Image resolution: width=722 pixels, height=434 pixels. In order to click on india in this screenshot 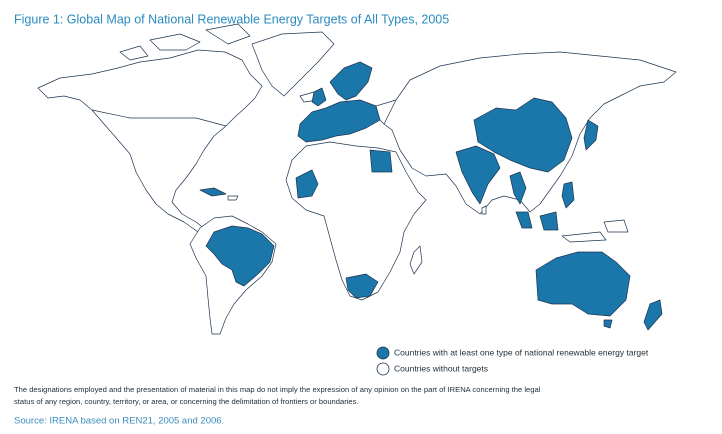, I will do `click(478, 175)`.